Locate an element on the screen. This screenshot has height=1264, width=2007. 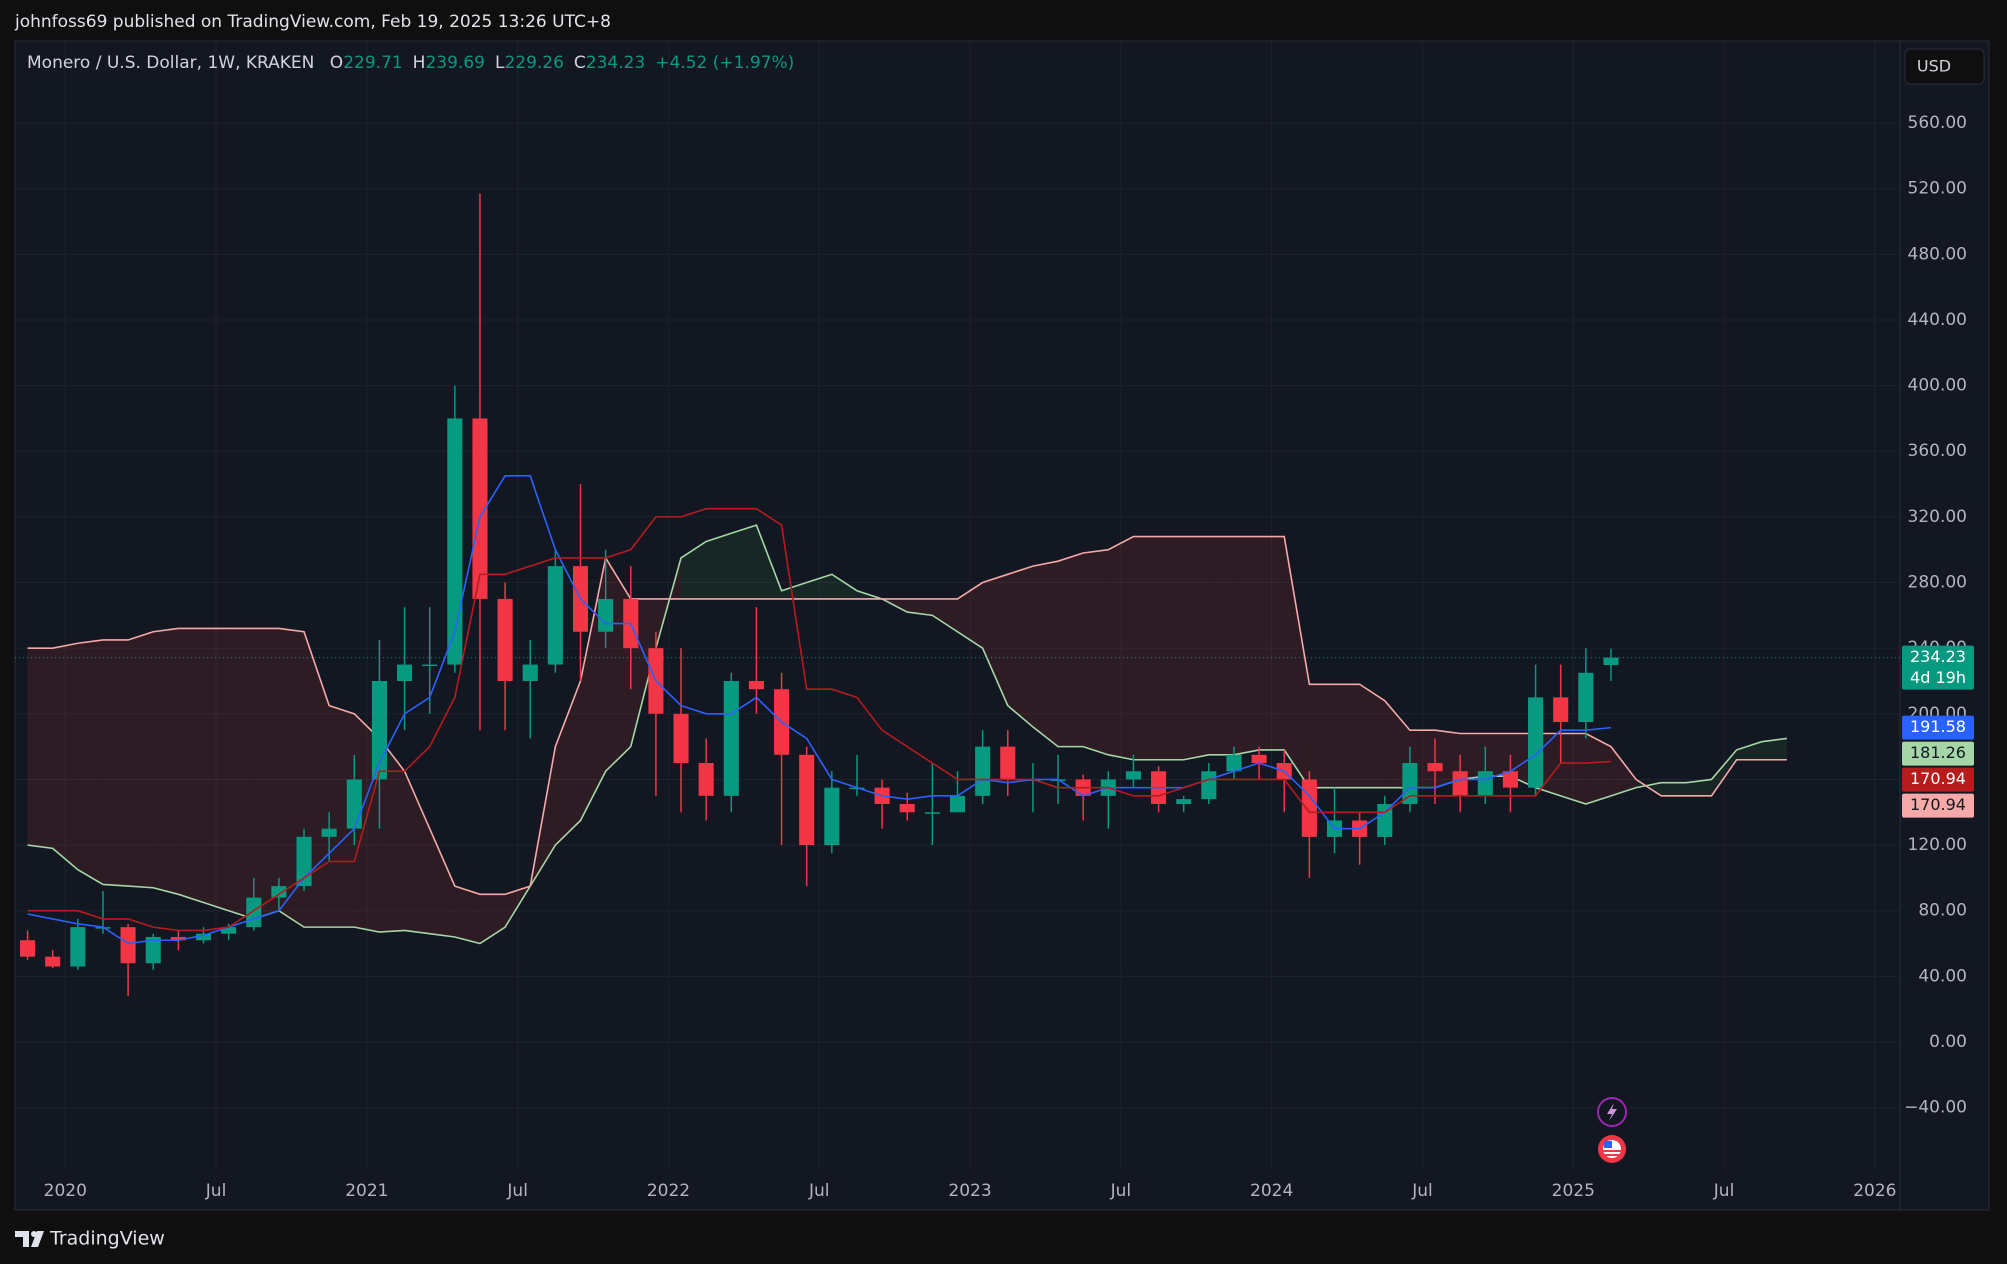
brand: TradingView is located at coordinates (90, 1239).